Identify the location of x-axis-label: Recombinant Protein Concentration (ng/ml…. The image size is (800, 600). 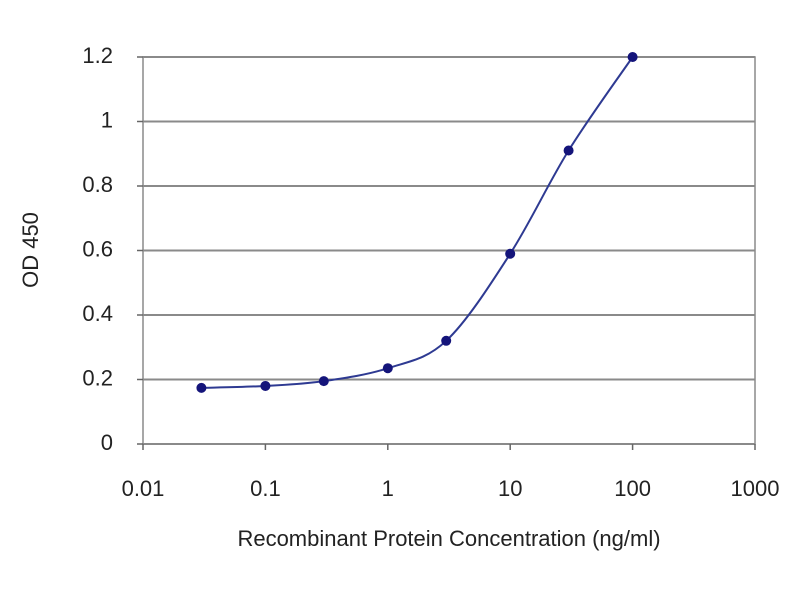
(448, 538).